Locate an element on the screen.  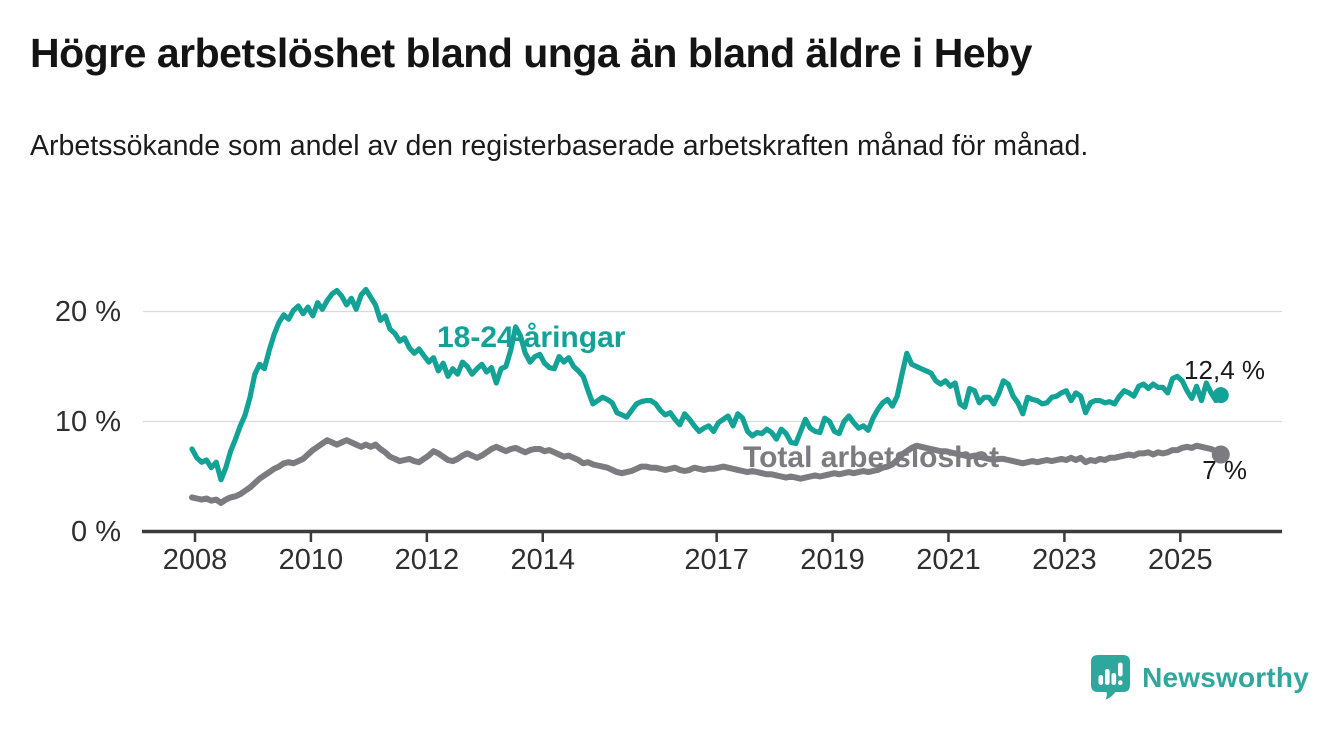
end-dot-young is located at coordinates (1220, 395).